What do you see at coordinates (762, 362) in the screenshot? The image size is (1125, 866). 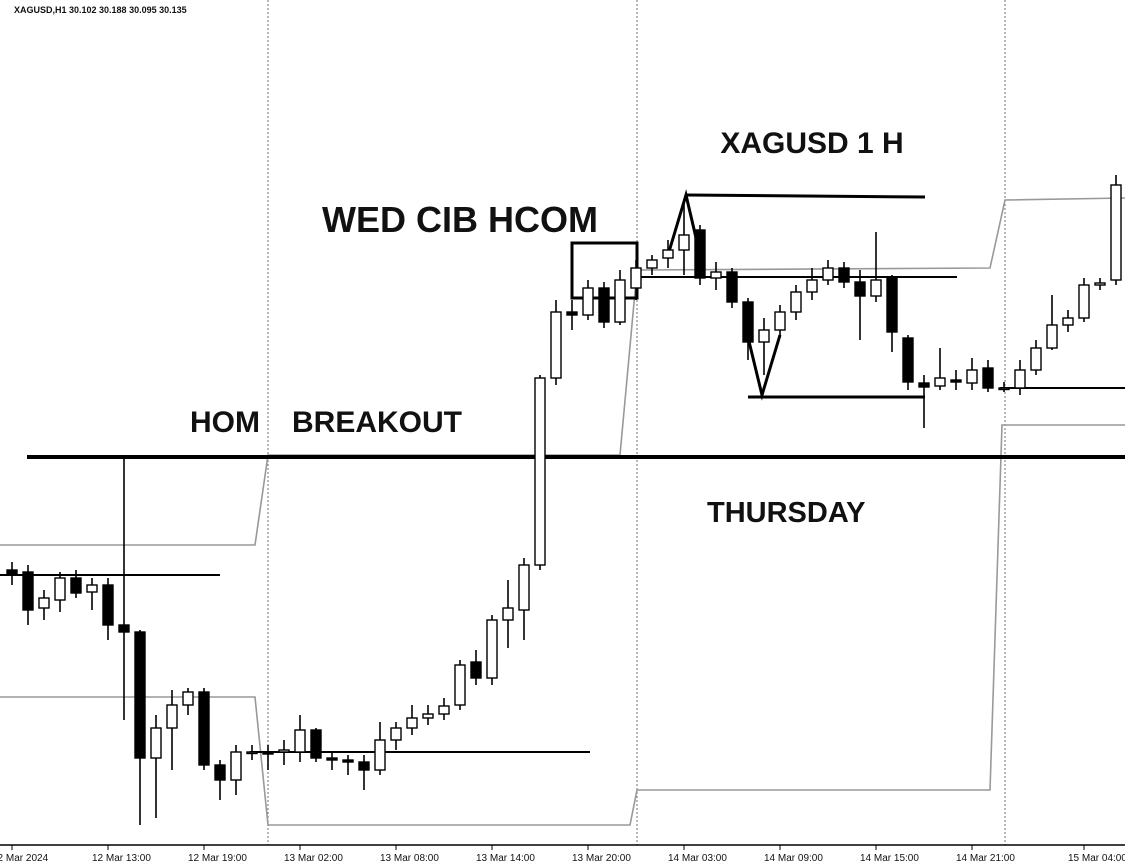 I see `valley-mark` at bounding box center [762, 362].